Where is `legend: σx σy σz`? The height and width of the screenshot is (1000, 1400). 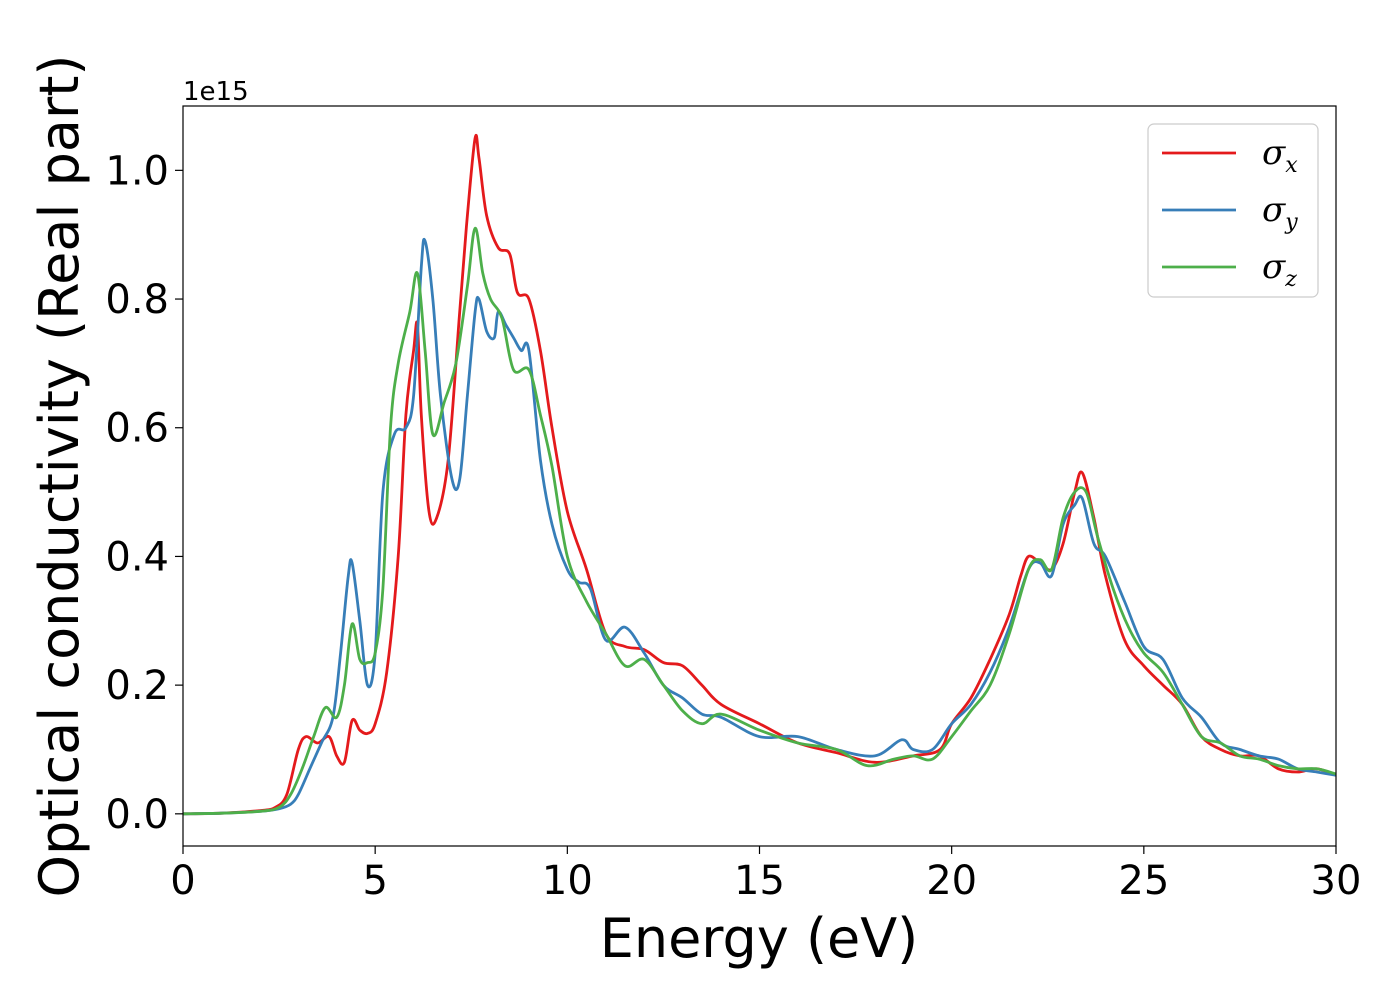 legend: σx σy σz is located at coordinates (1233, 210).